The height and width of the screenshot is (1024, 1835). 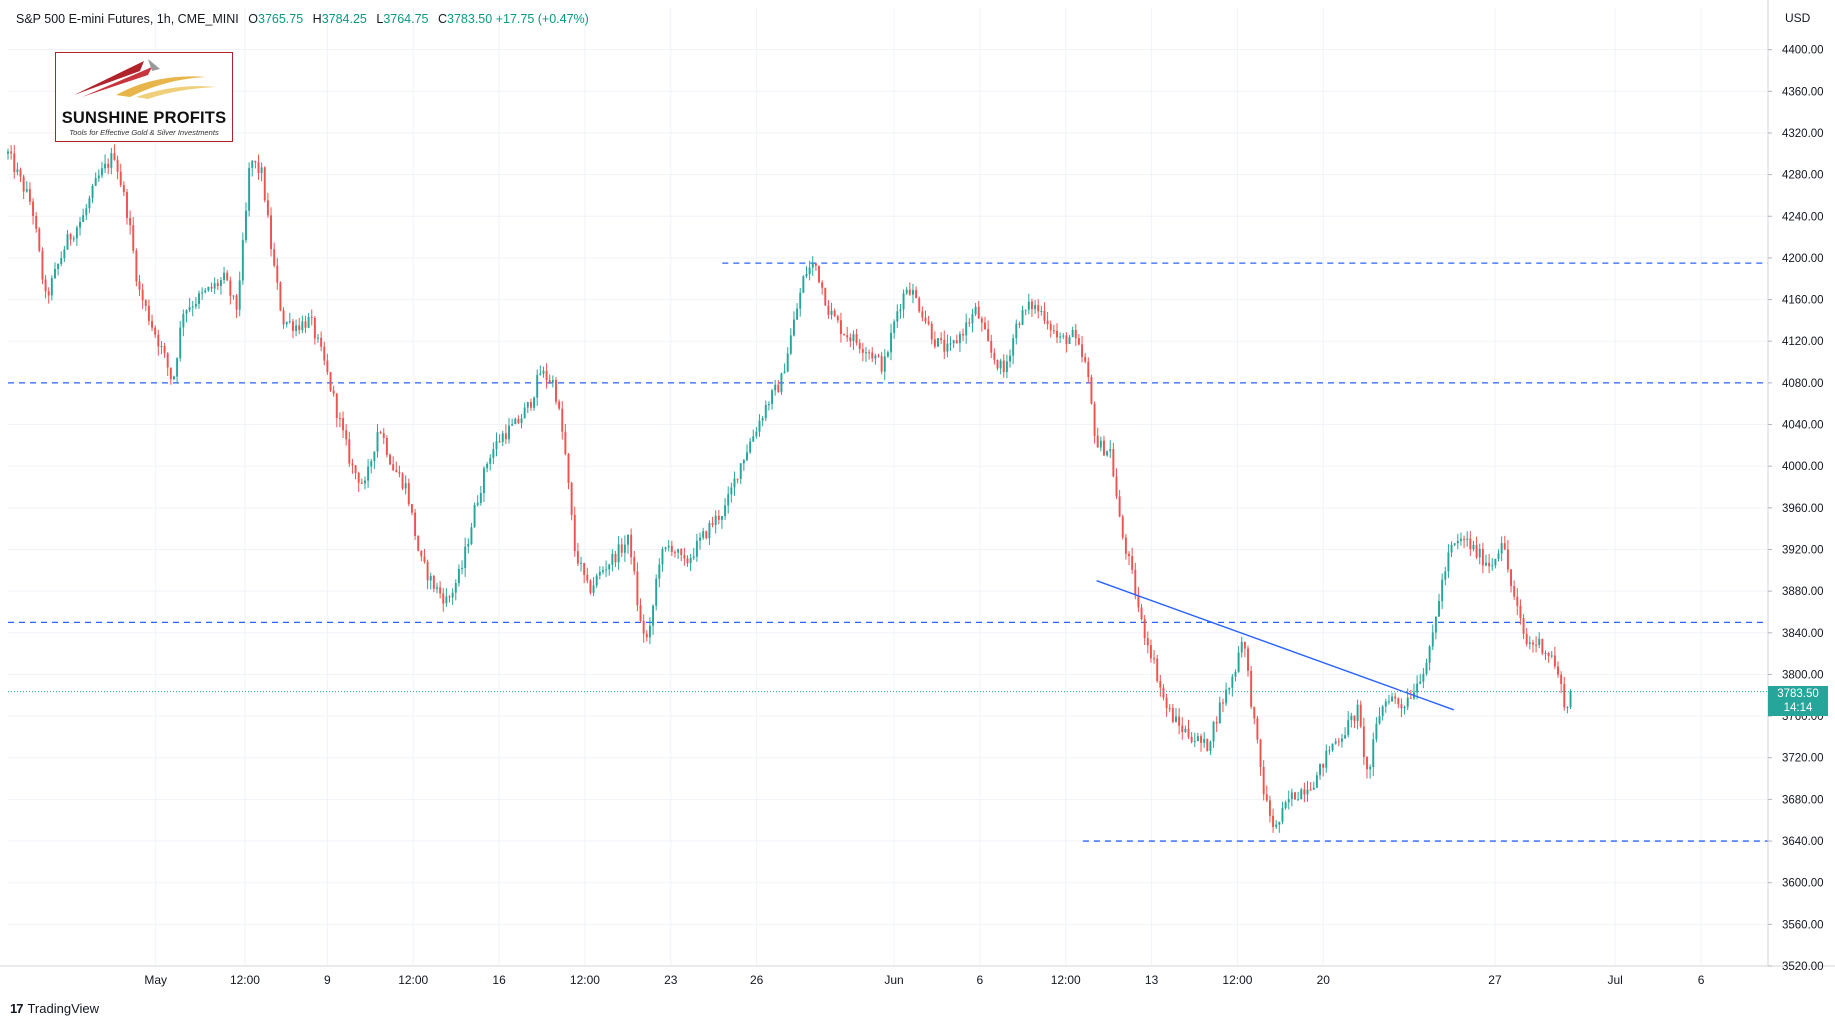 What do you see at coordinates (54, 1008) in the screenshot?
I see `tradingview-branding: 17 TradingView` at bounding box center [54, 1008].